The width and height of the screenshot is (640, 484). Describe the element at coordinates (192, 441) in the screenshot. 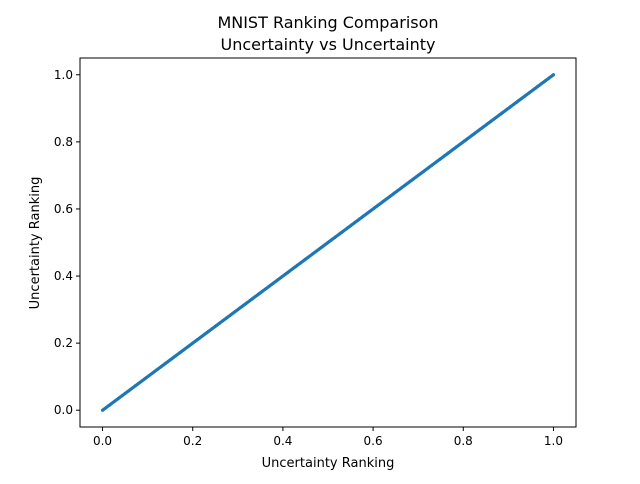

I see `x-tick-label: 0.2` at that location.